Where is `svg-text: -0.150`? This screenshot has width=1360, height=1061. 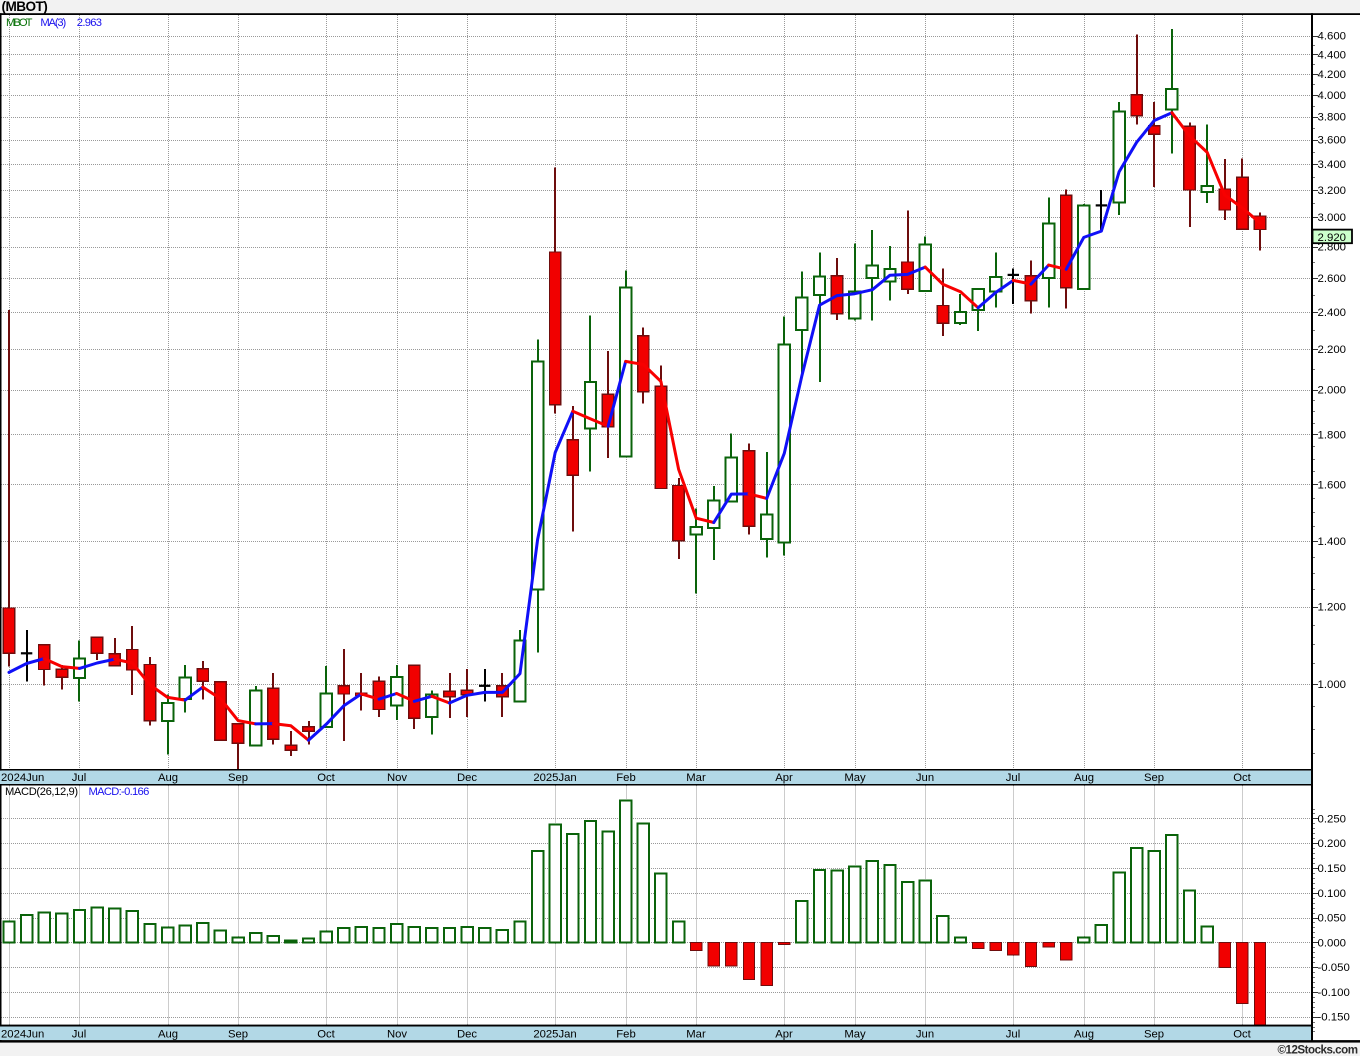
svg-text: -0.150 is located at coordinates (1334, 1018).